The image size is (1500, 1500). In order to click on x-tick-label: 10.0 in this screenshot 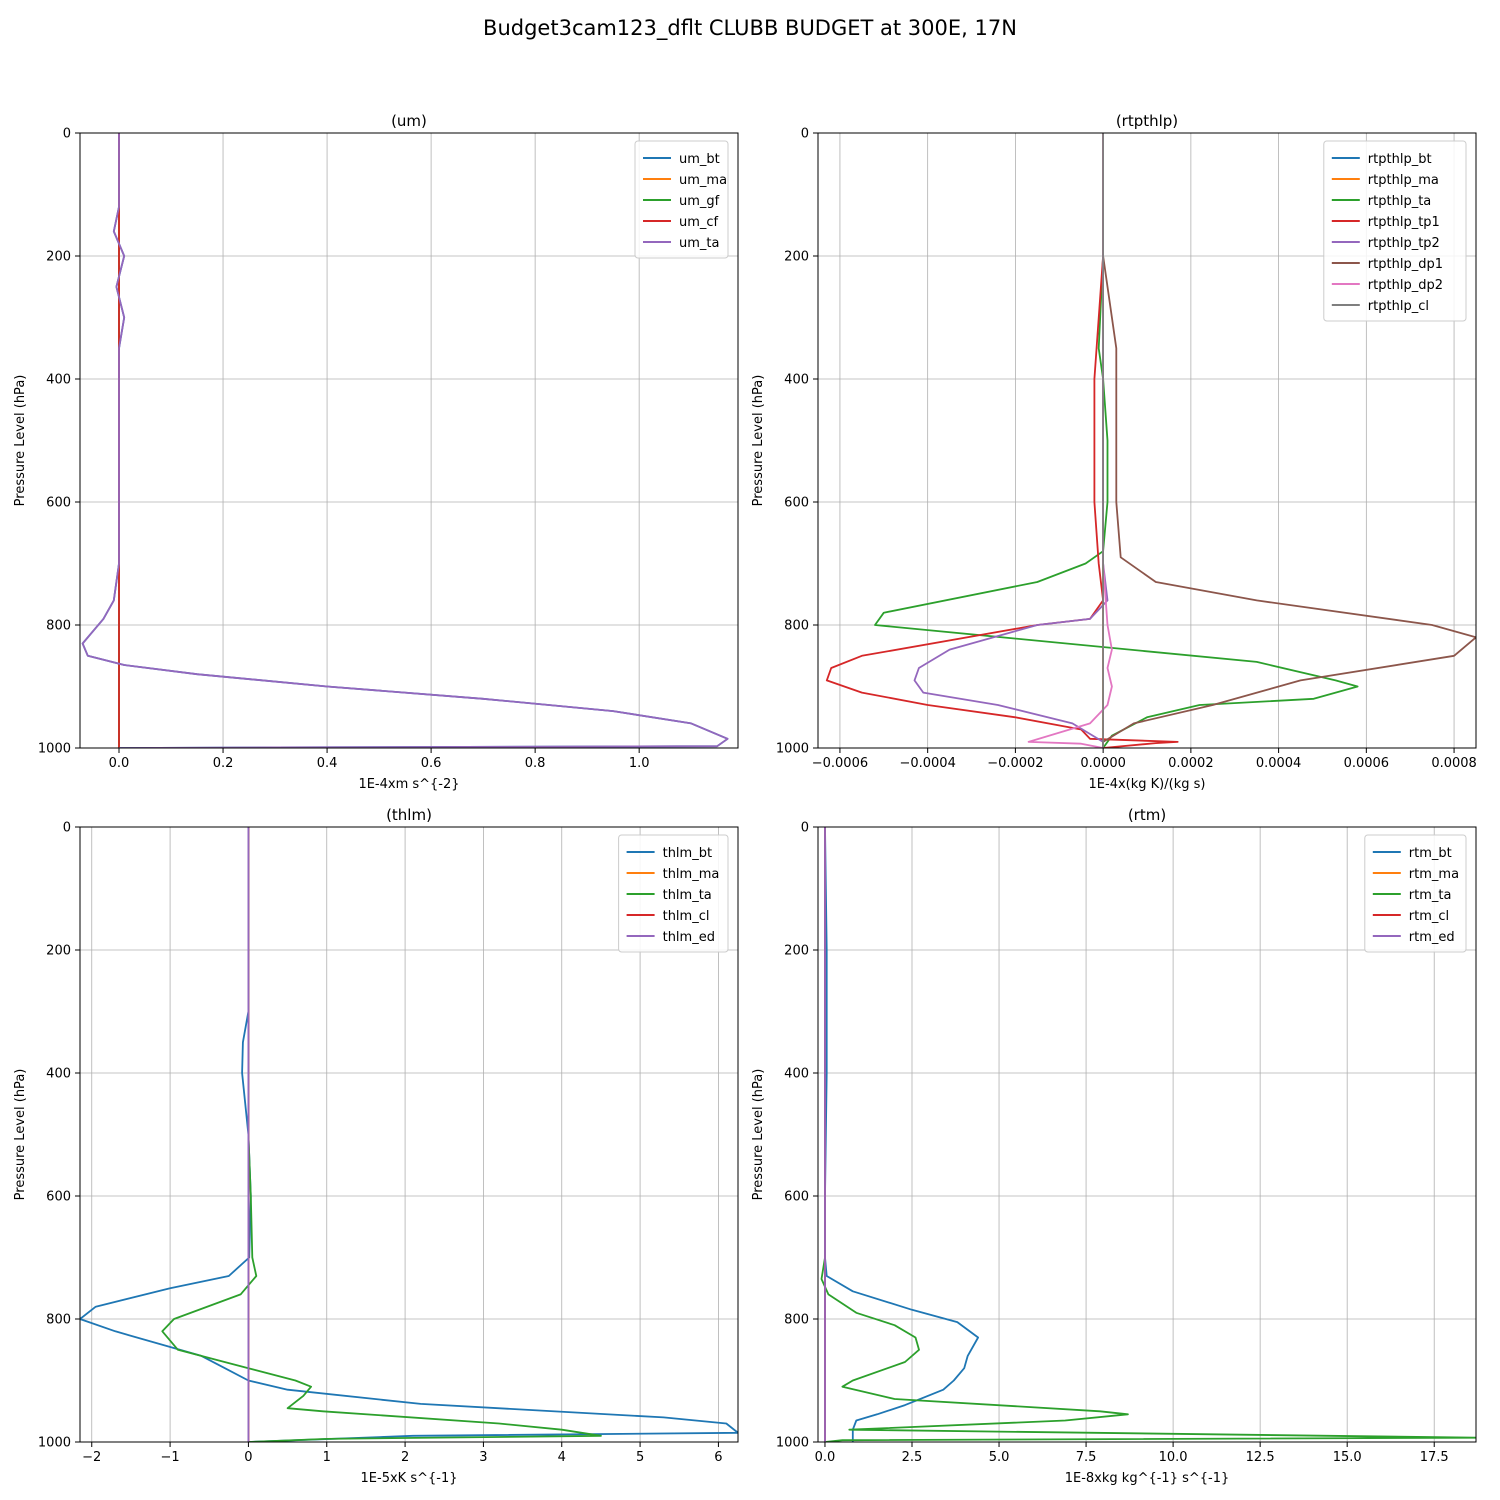, I will do `click(1173, 1457)`.